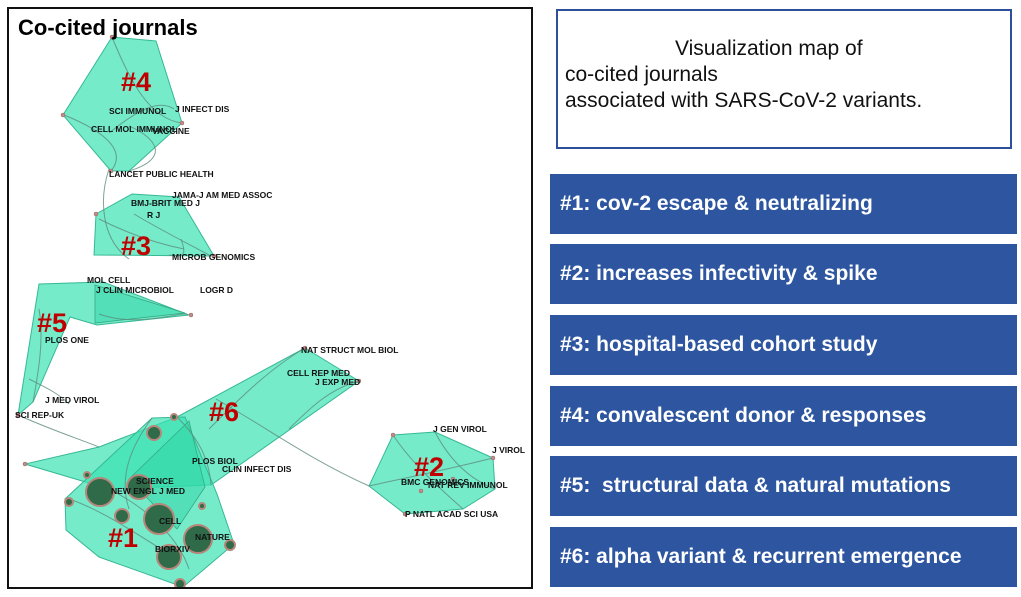 The height and width of the screenshot is (597, 1021). What do you see at coordinates (783, 416) in the screenshot?
I see `legend-item-cluster-4: #4: convalescent donor & responses` at bounding box center [783, 416].